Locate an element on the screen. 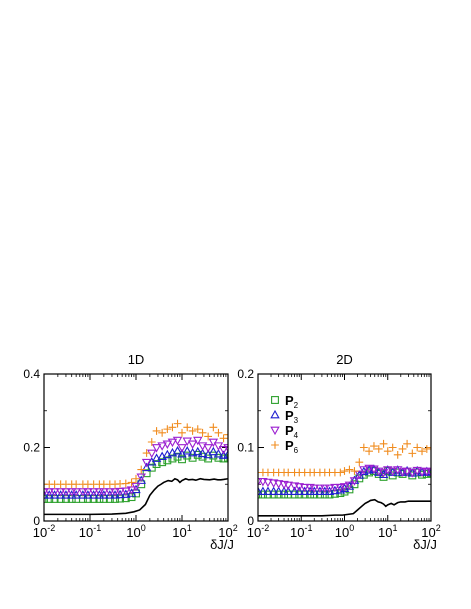  x-axis-label: δJ/J is located at coordinates (425, 544).